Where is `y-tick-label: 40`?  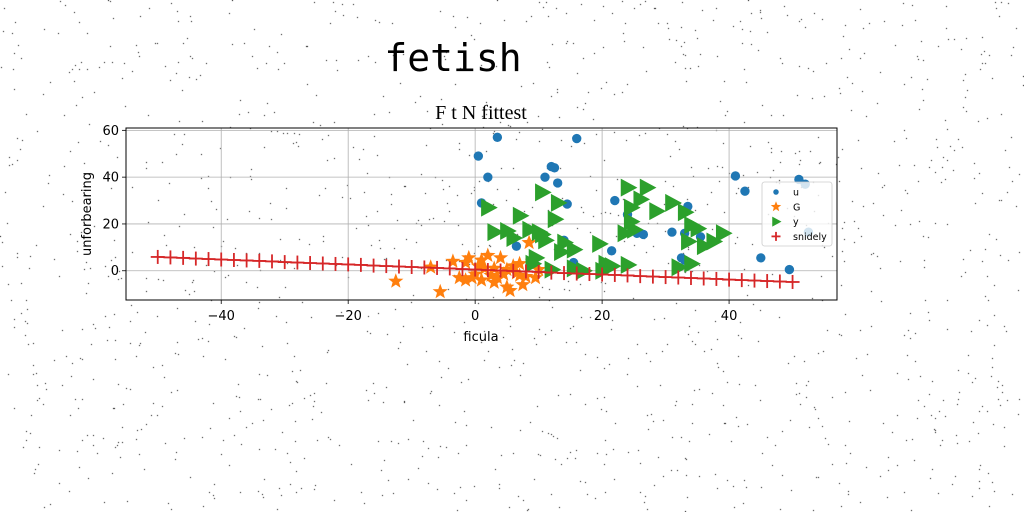 y-tick-label: 40 is located at coordinates (110, 178).